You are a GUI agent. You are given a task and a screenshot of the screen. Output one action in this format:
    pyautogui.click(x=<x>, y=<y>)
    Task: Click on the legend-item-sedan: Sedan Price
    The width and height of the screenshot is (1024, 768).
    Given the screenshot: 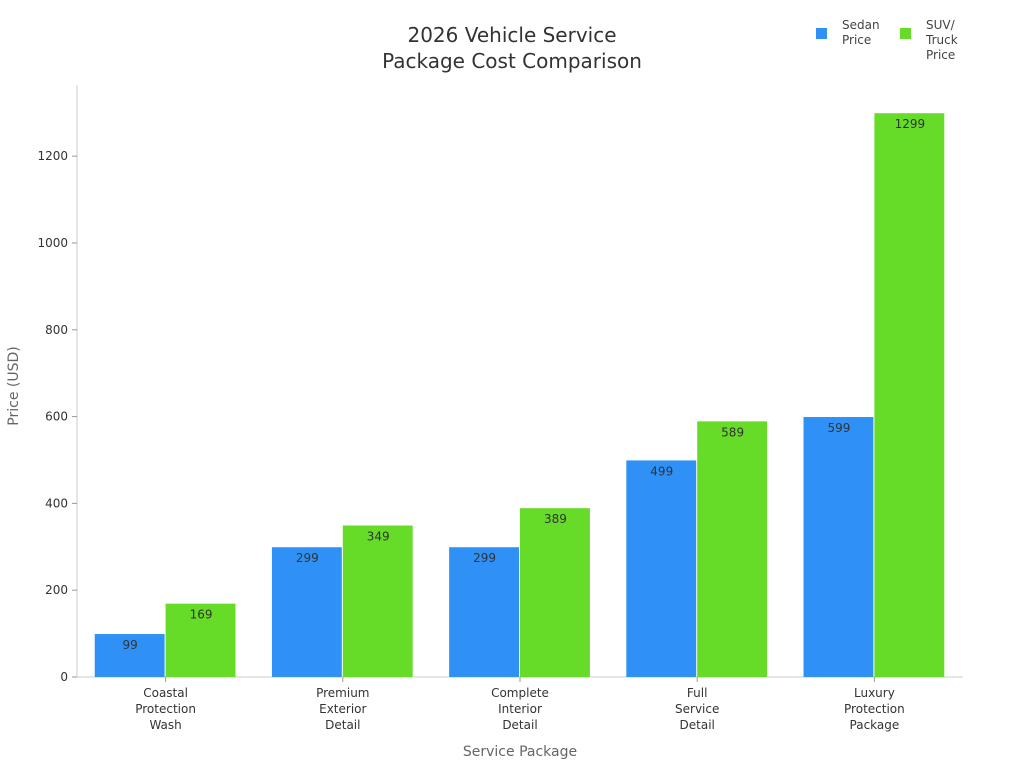 What is the action you would take?
    pyautogui.click(x=854, y=33)
    